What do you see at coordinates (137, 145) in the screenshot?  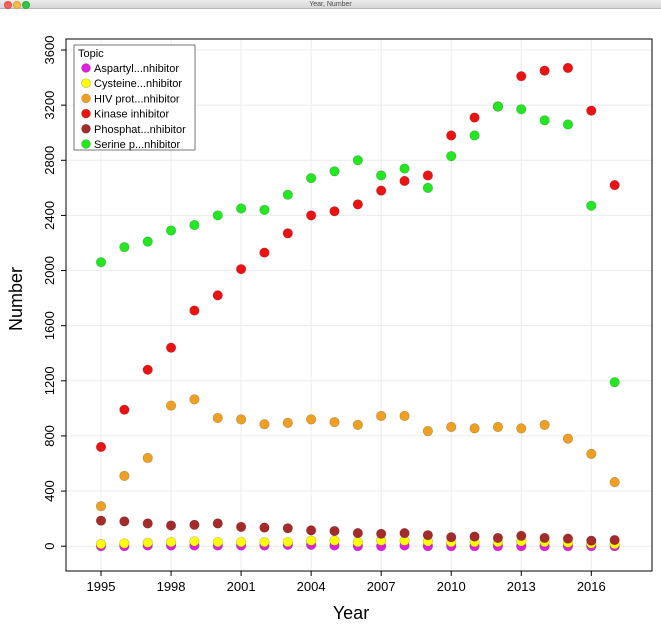 I see `legend-label: Serine p...nhibitor` at bounding box center [137, 145].